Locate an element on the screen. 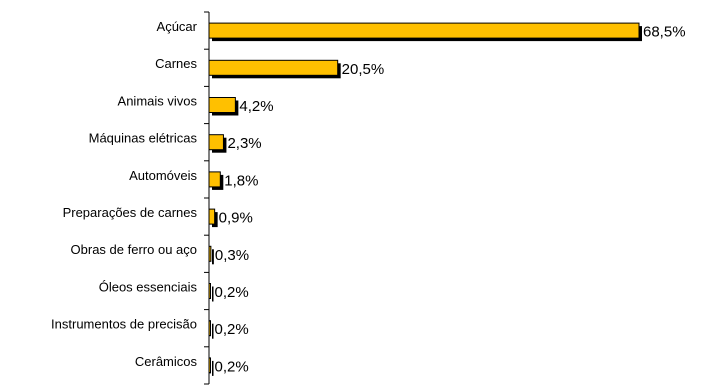  value-label: 0,3% is located at coordinates (232, 255).